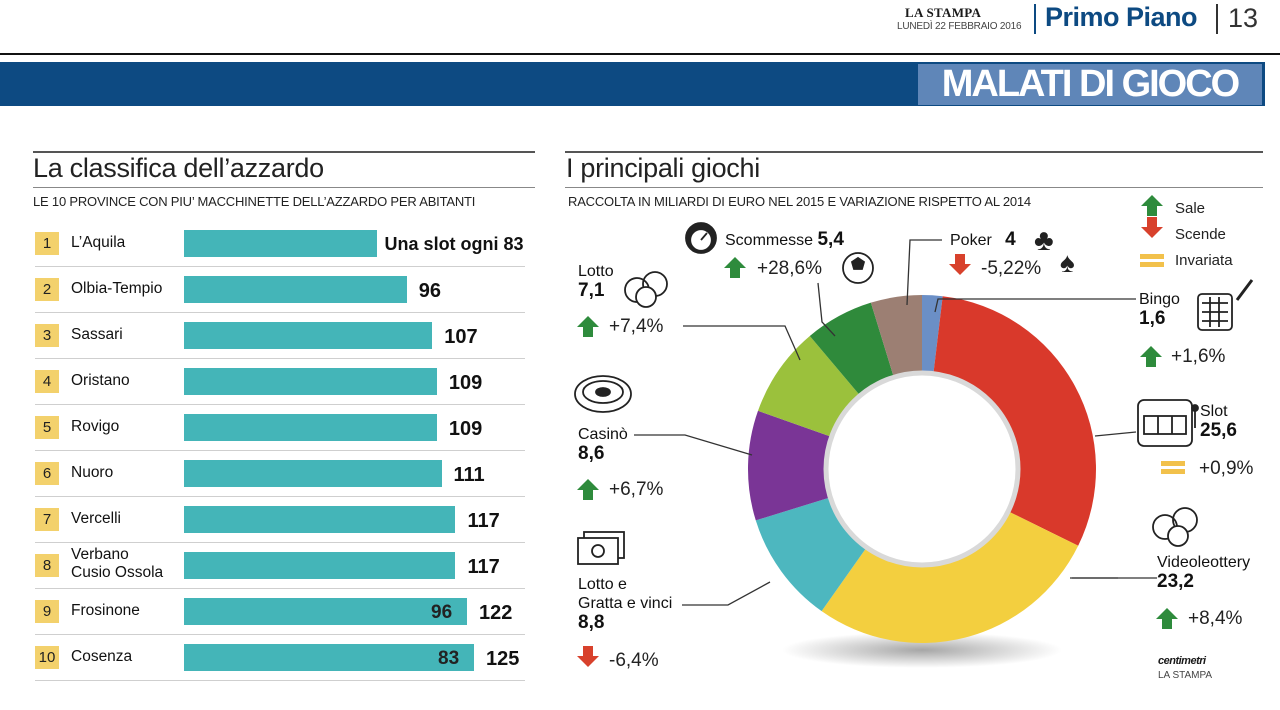 The image size is (1280, 710). Describe the element at coordinates (1218, 430) in the screenshot. I see `label-slot-value: 25,6` at that location.